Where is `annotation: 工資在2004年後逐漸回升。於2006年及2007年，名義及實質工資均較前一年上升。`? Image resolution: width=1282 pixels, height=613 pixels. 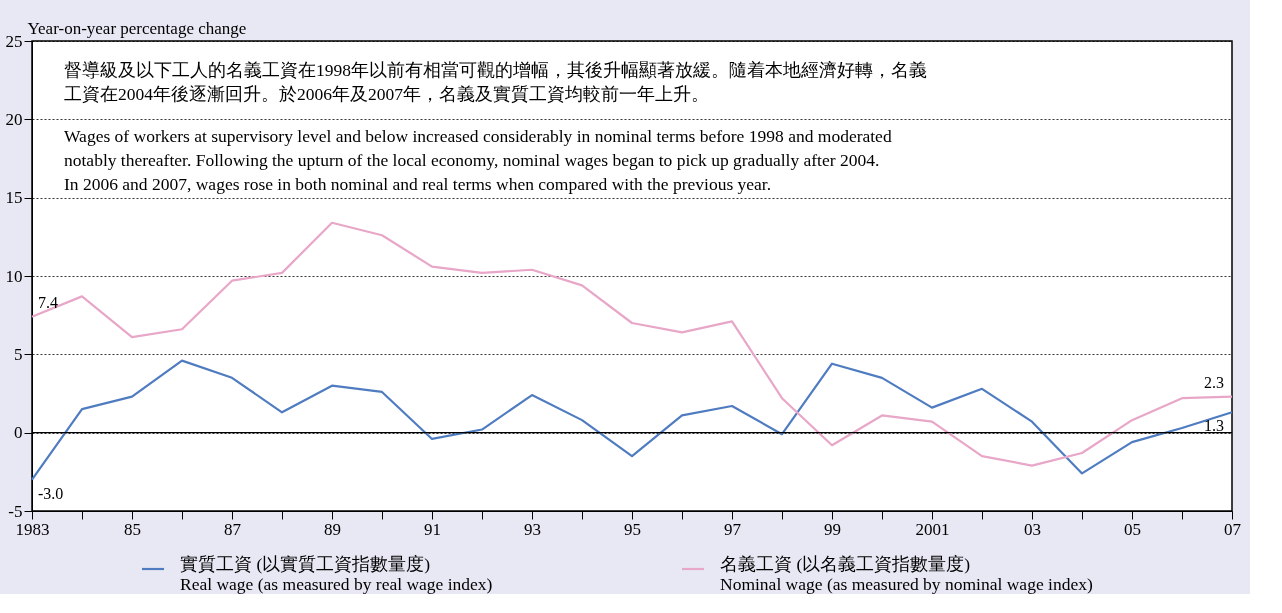
annotation: 工資在2004年後逐漸回升。於2006年及2007年，名義及實質工資均較前一年上升。 is located at coordinates (386, 94).